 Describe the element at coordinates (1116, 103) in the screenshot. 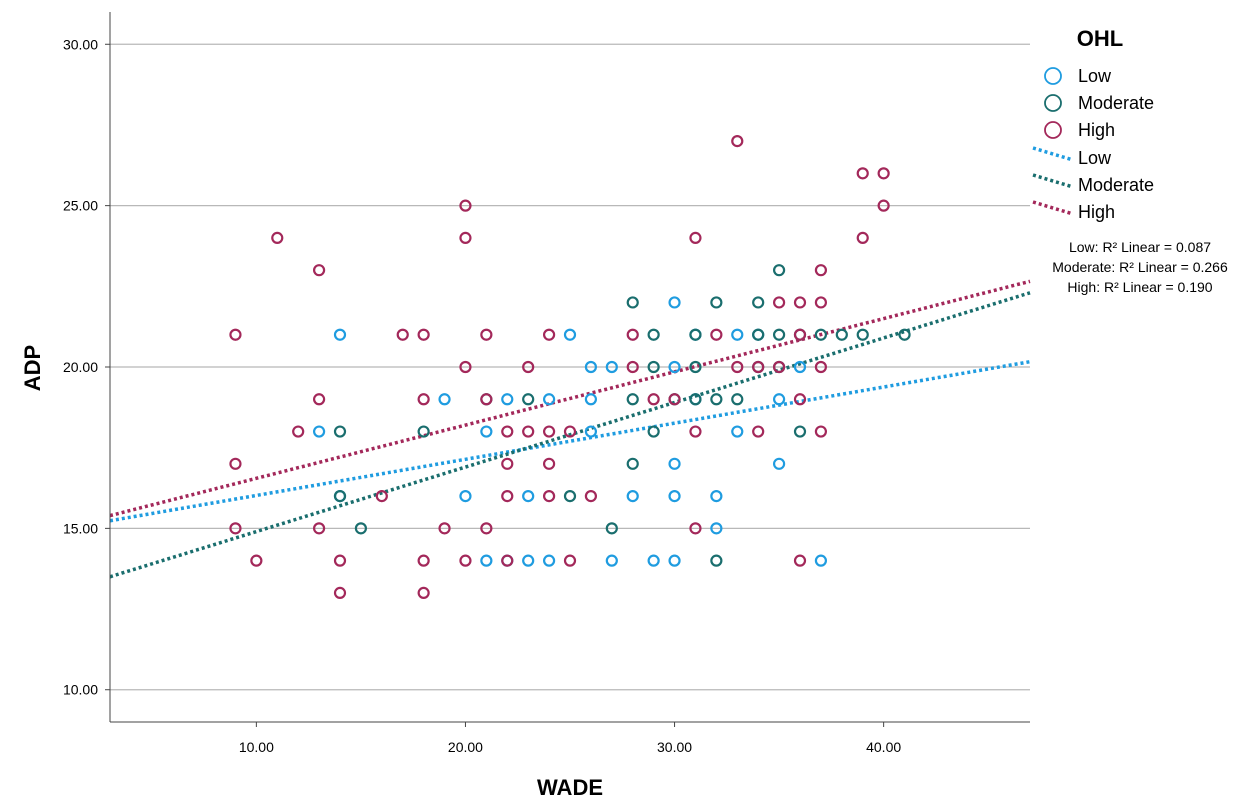

I see `legend-label-moderate: Moderate` at that location.